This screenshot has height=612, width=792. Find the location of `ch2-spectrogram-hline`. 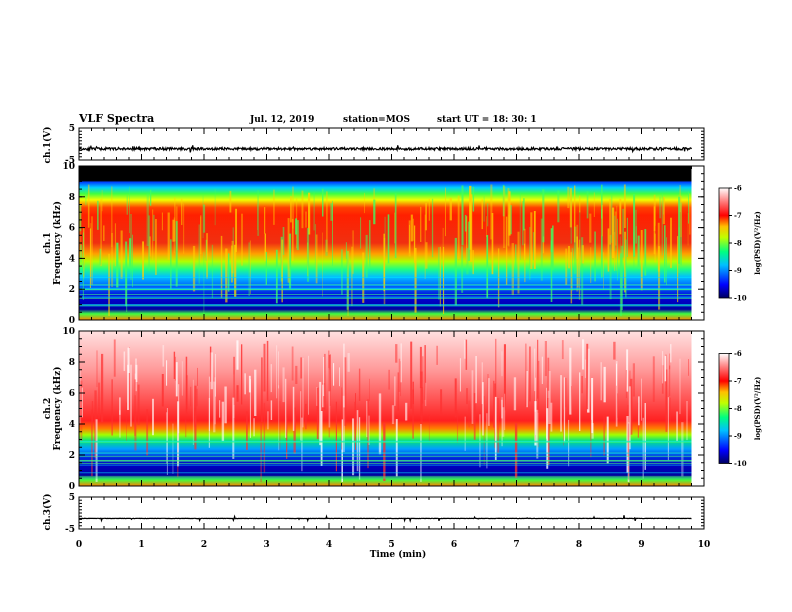

ch2-spectrogram-hline is located at coordinates (385, 478).